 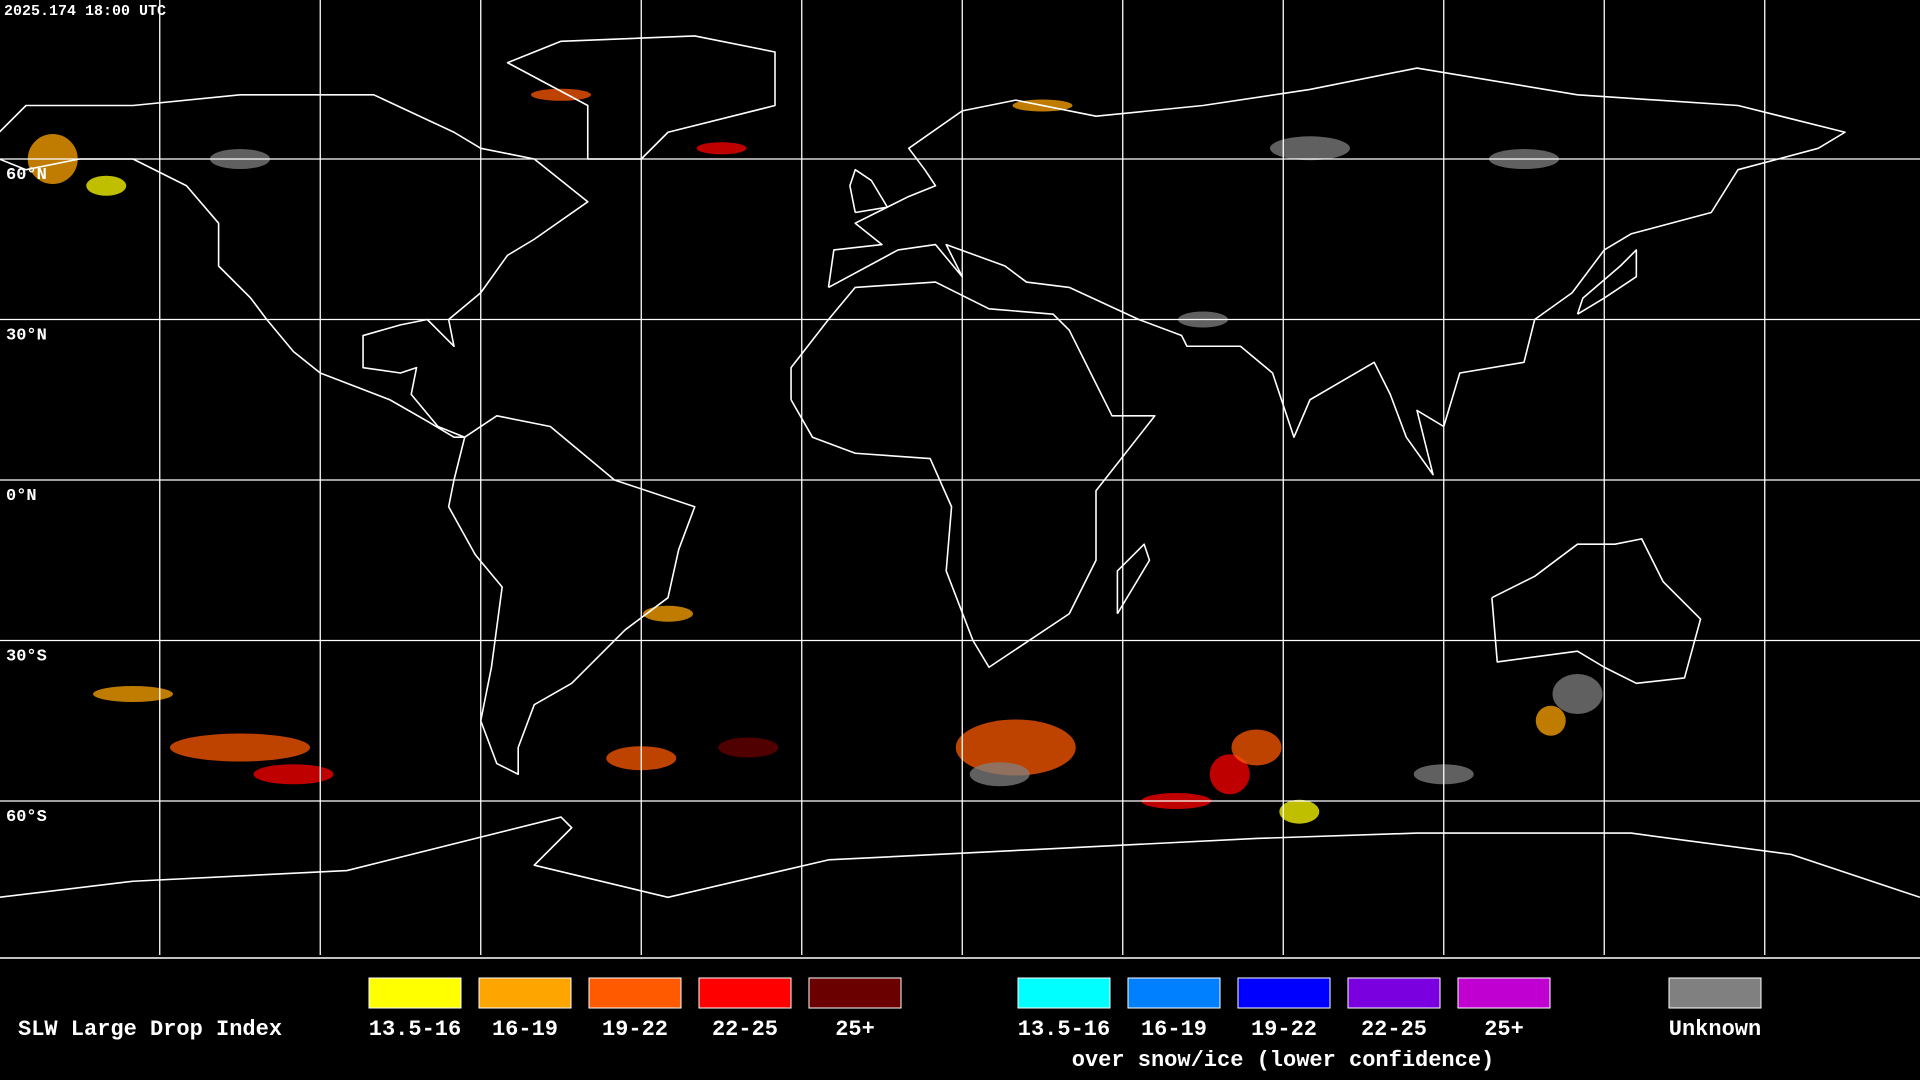 What do you see at coordinates (85, 11) in the screenshot?
I see `timestamp: 2025.174 18:00 UTC` at bounding box center [85, 11].